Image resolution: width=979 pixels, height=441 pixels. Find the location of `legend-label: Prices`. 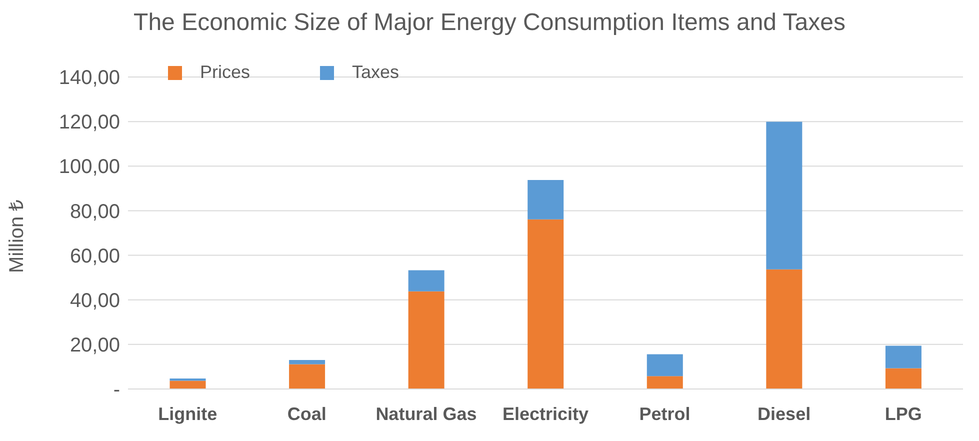

legend-label: Prices is located at coordinates (225, 72).